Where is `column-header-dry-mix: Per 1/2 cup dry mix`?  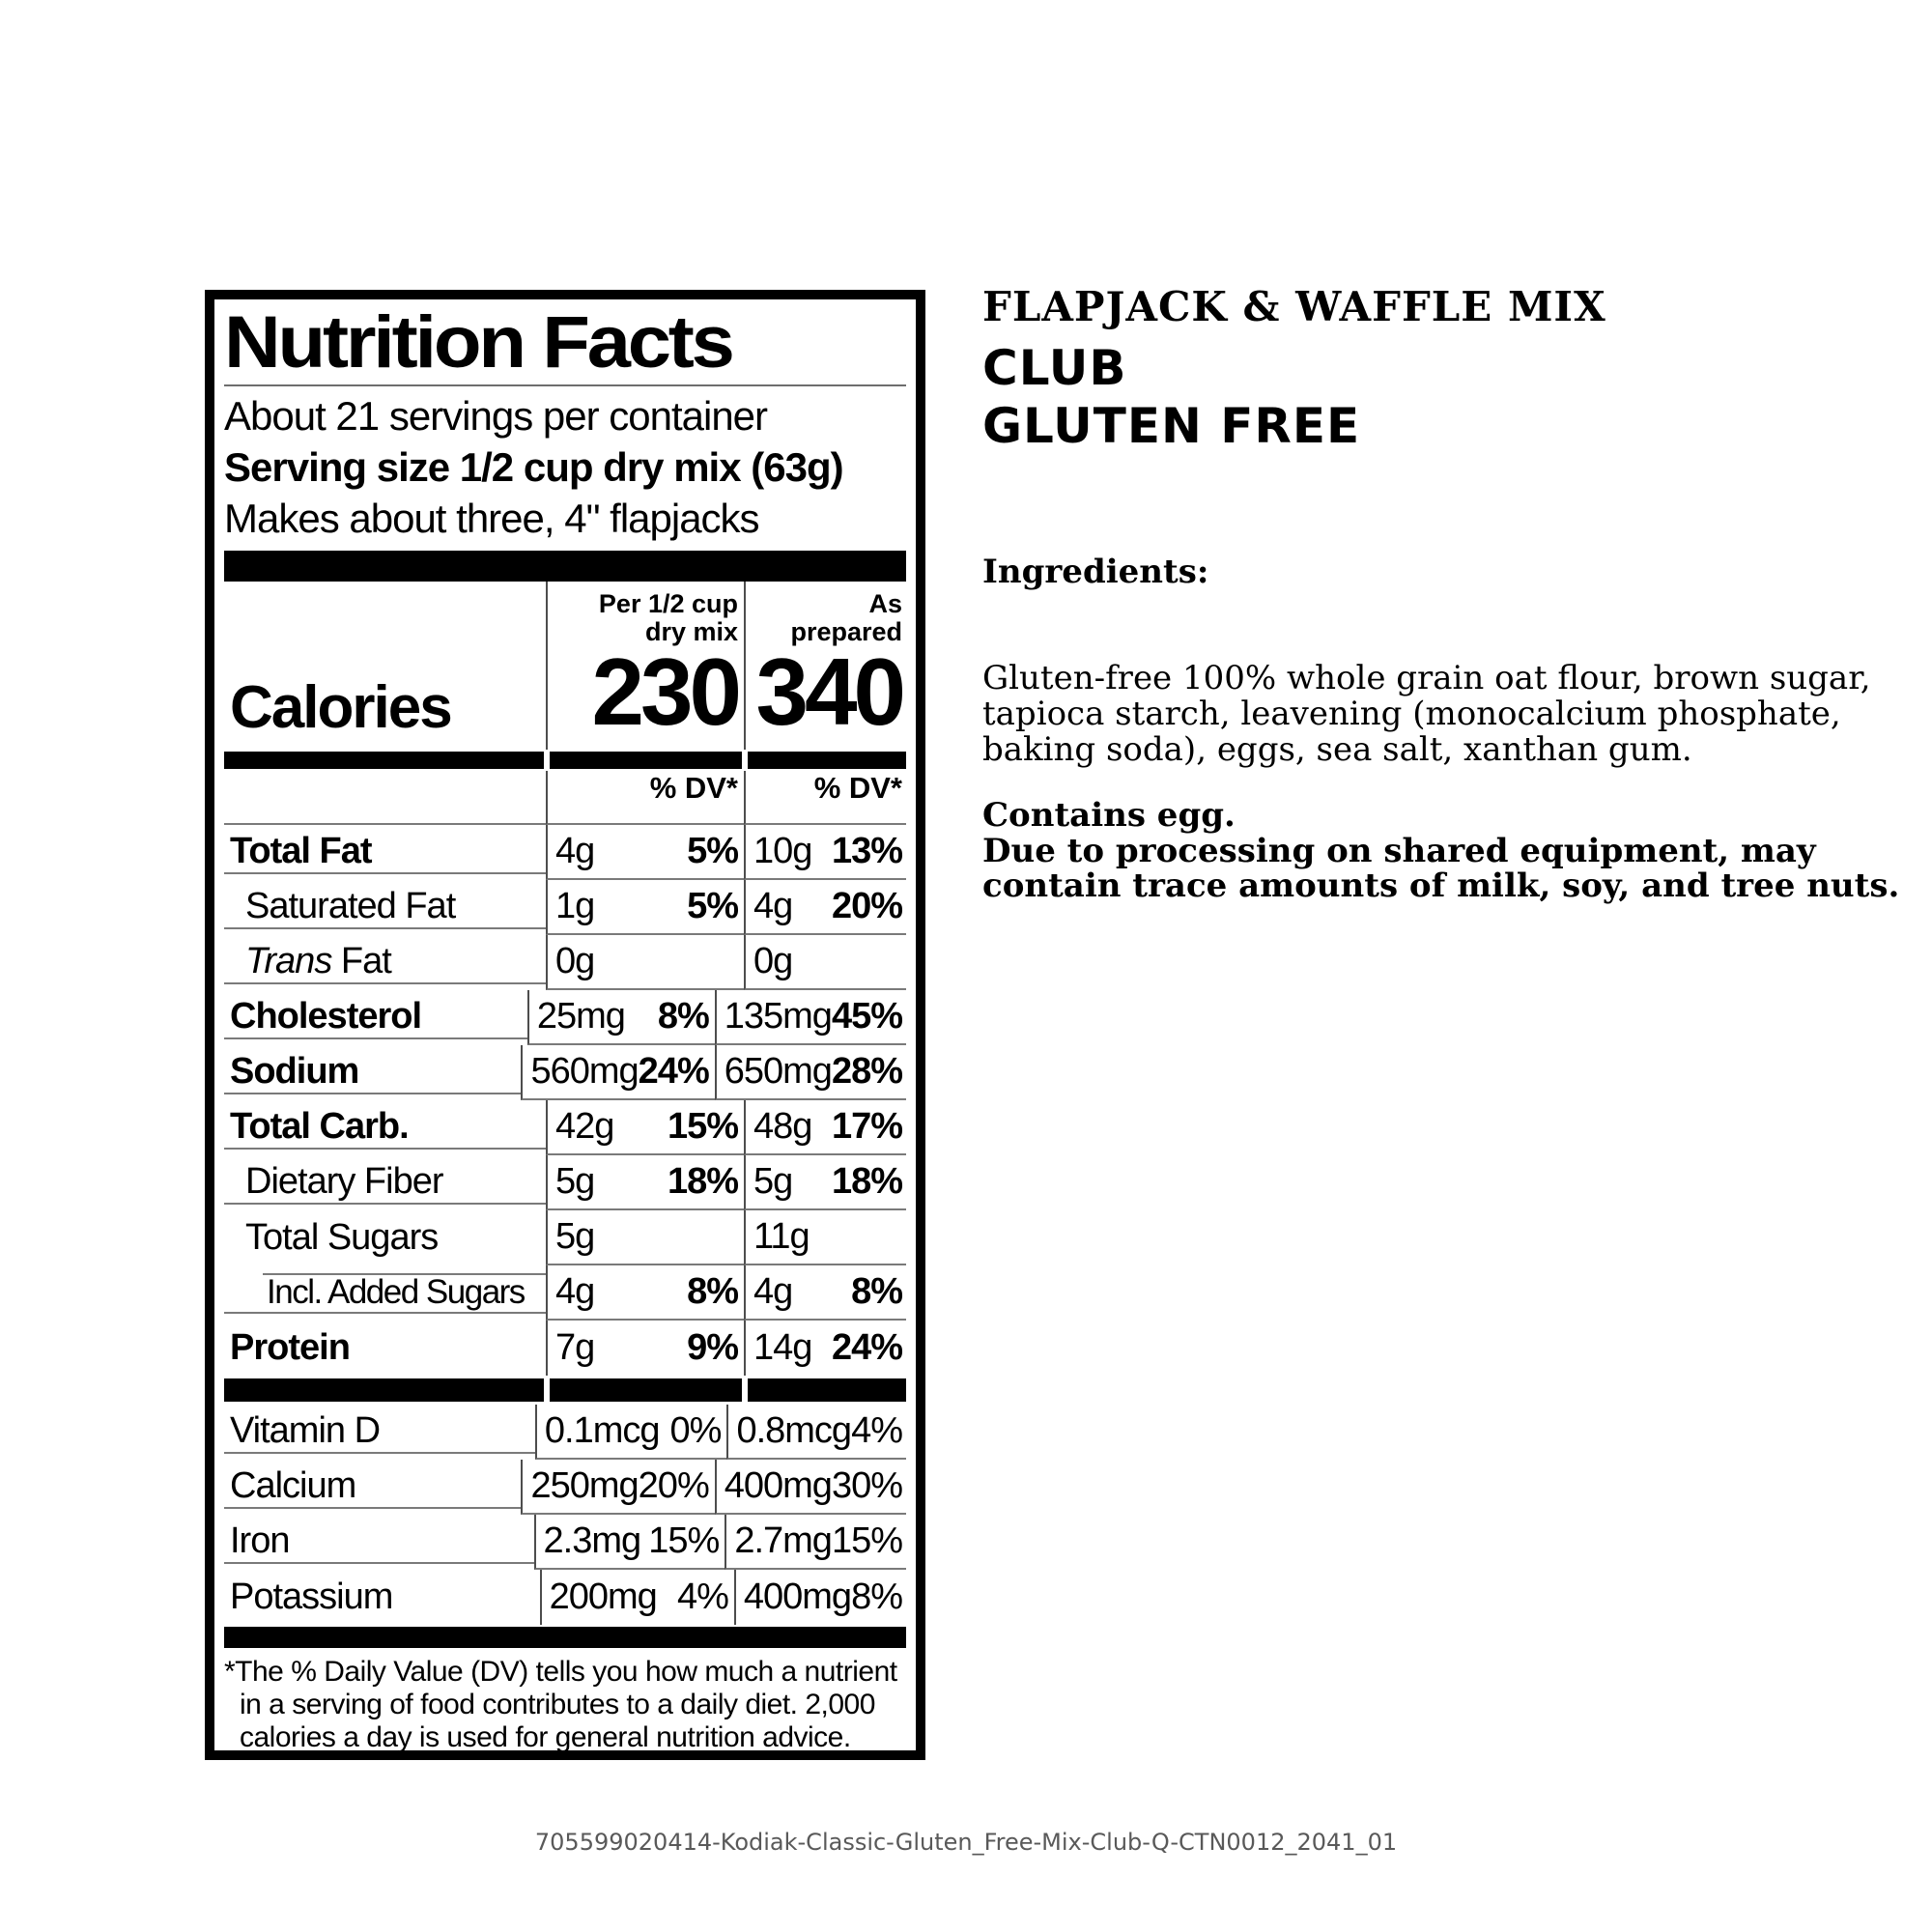
column-header-dry-mix: Per 1/2 cup dry mix is located at coordinates (645, 614).